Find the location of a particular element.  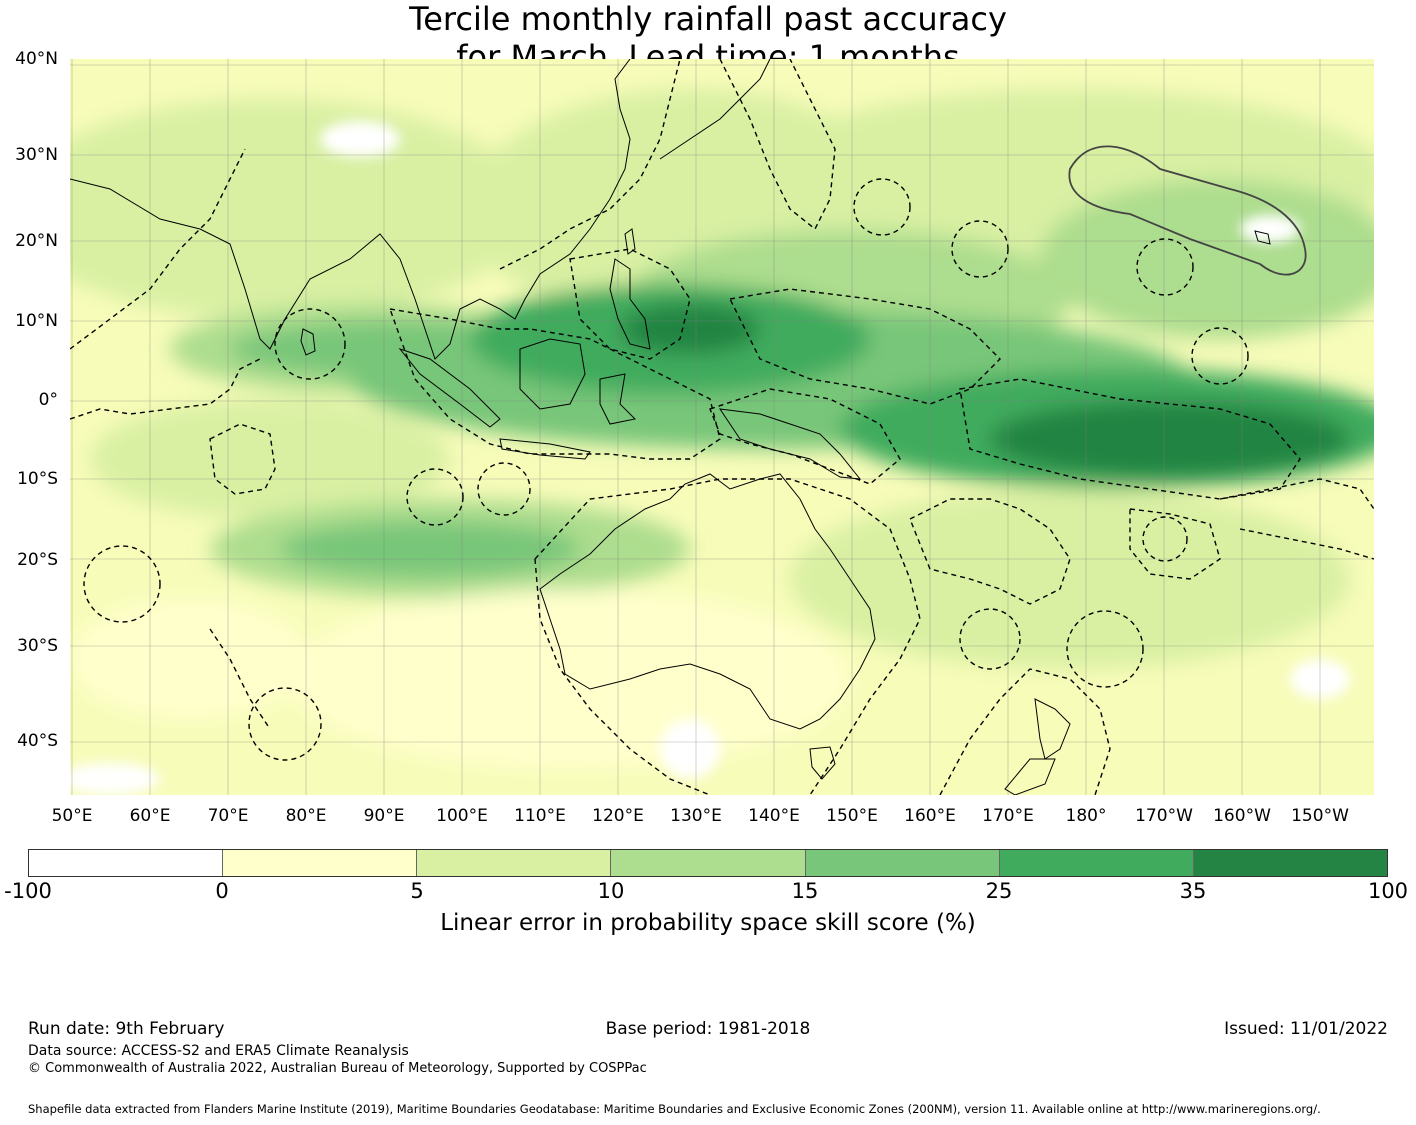

eez-australia is located at coordinates (727, 636).